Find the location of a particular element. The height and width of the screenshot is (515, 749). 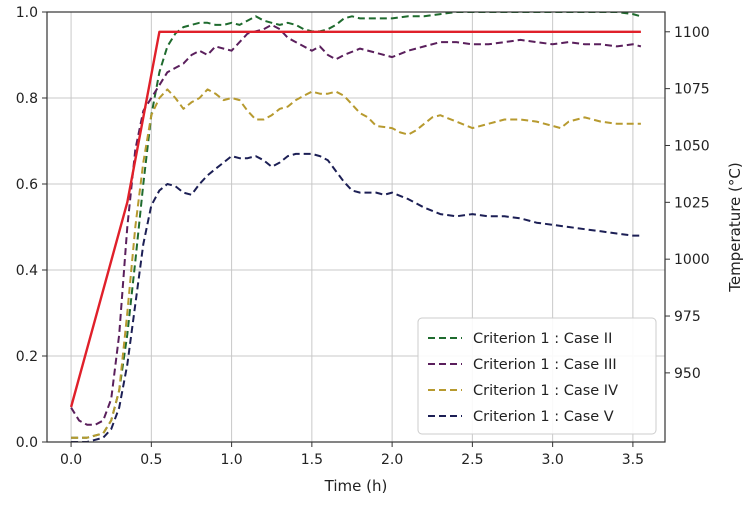

x-tick-label: 3.0 is located at coordinates (553, 460).